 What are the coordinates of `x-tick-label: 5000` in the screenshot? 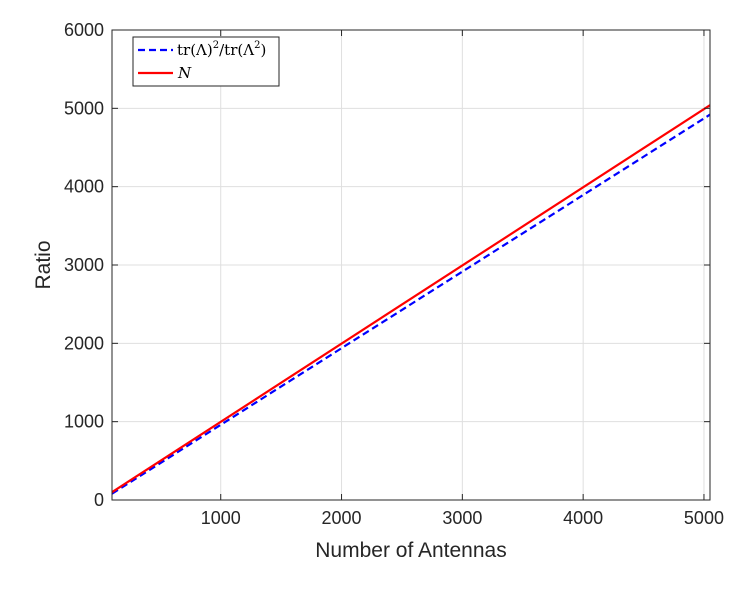 It's located at (704, 518).